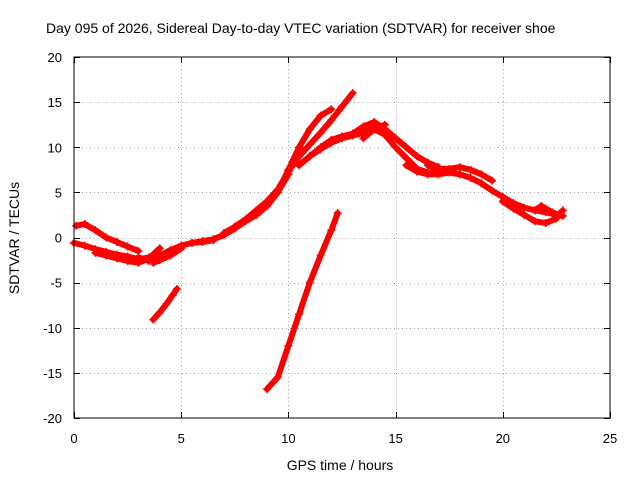 The height and width of the screenshot is (480, 640). I want to click on y-tick-label: 20, so click(55, 57).